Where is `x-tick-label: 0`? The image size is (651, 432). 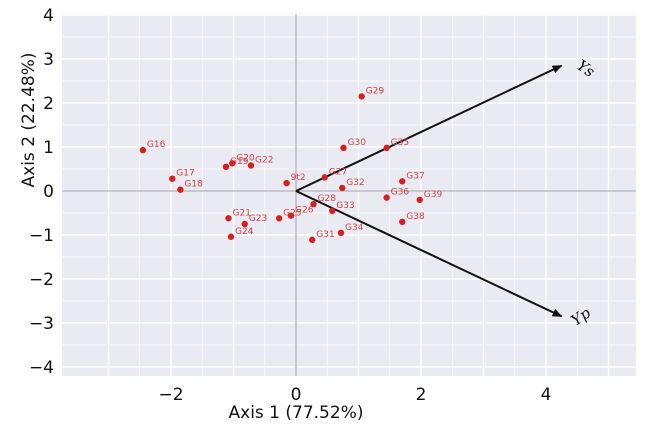 x-tick-label: 0 is located at coordinates (296, 395).